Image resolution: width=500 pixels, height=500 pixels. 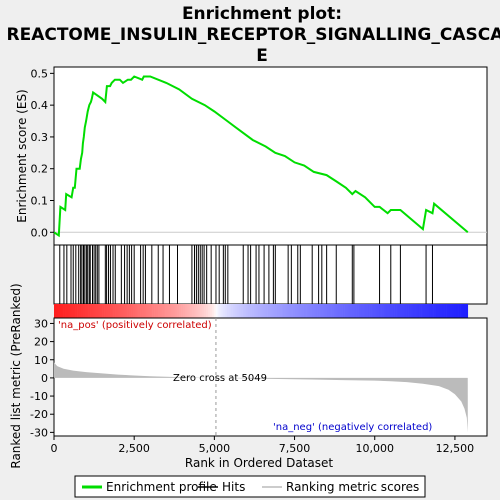 What do you see at coordinates (262, 56) in the screenshot?
I see `chart-title-line3: E` at bounding box center [262, 56].